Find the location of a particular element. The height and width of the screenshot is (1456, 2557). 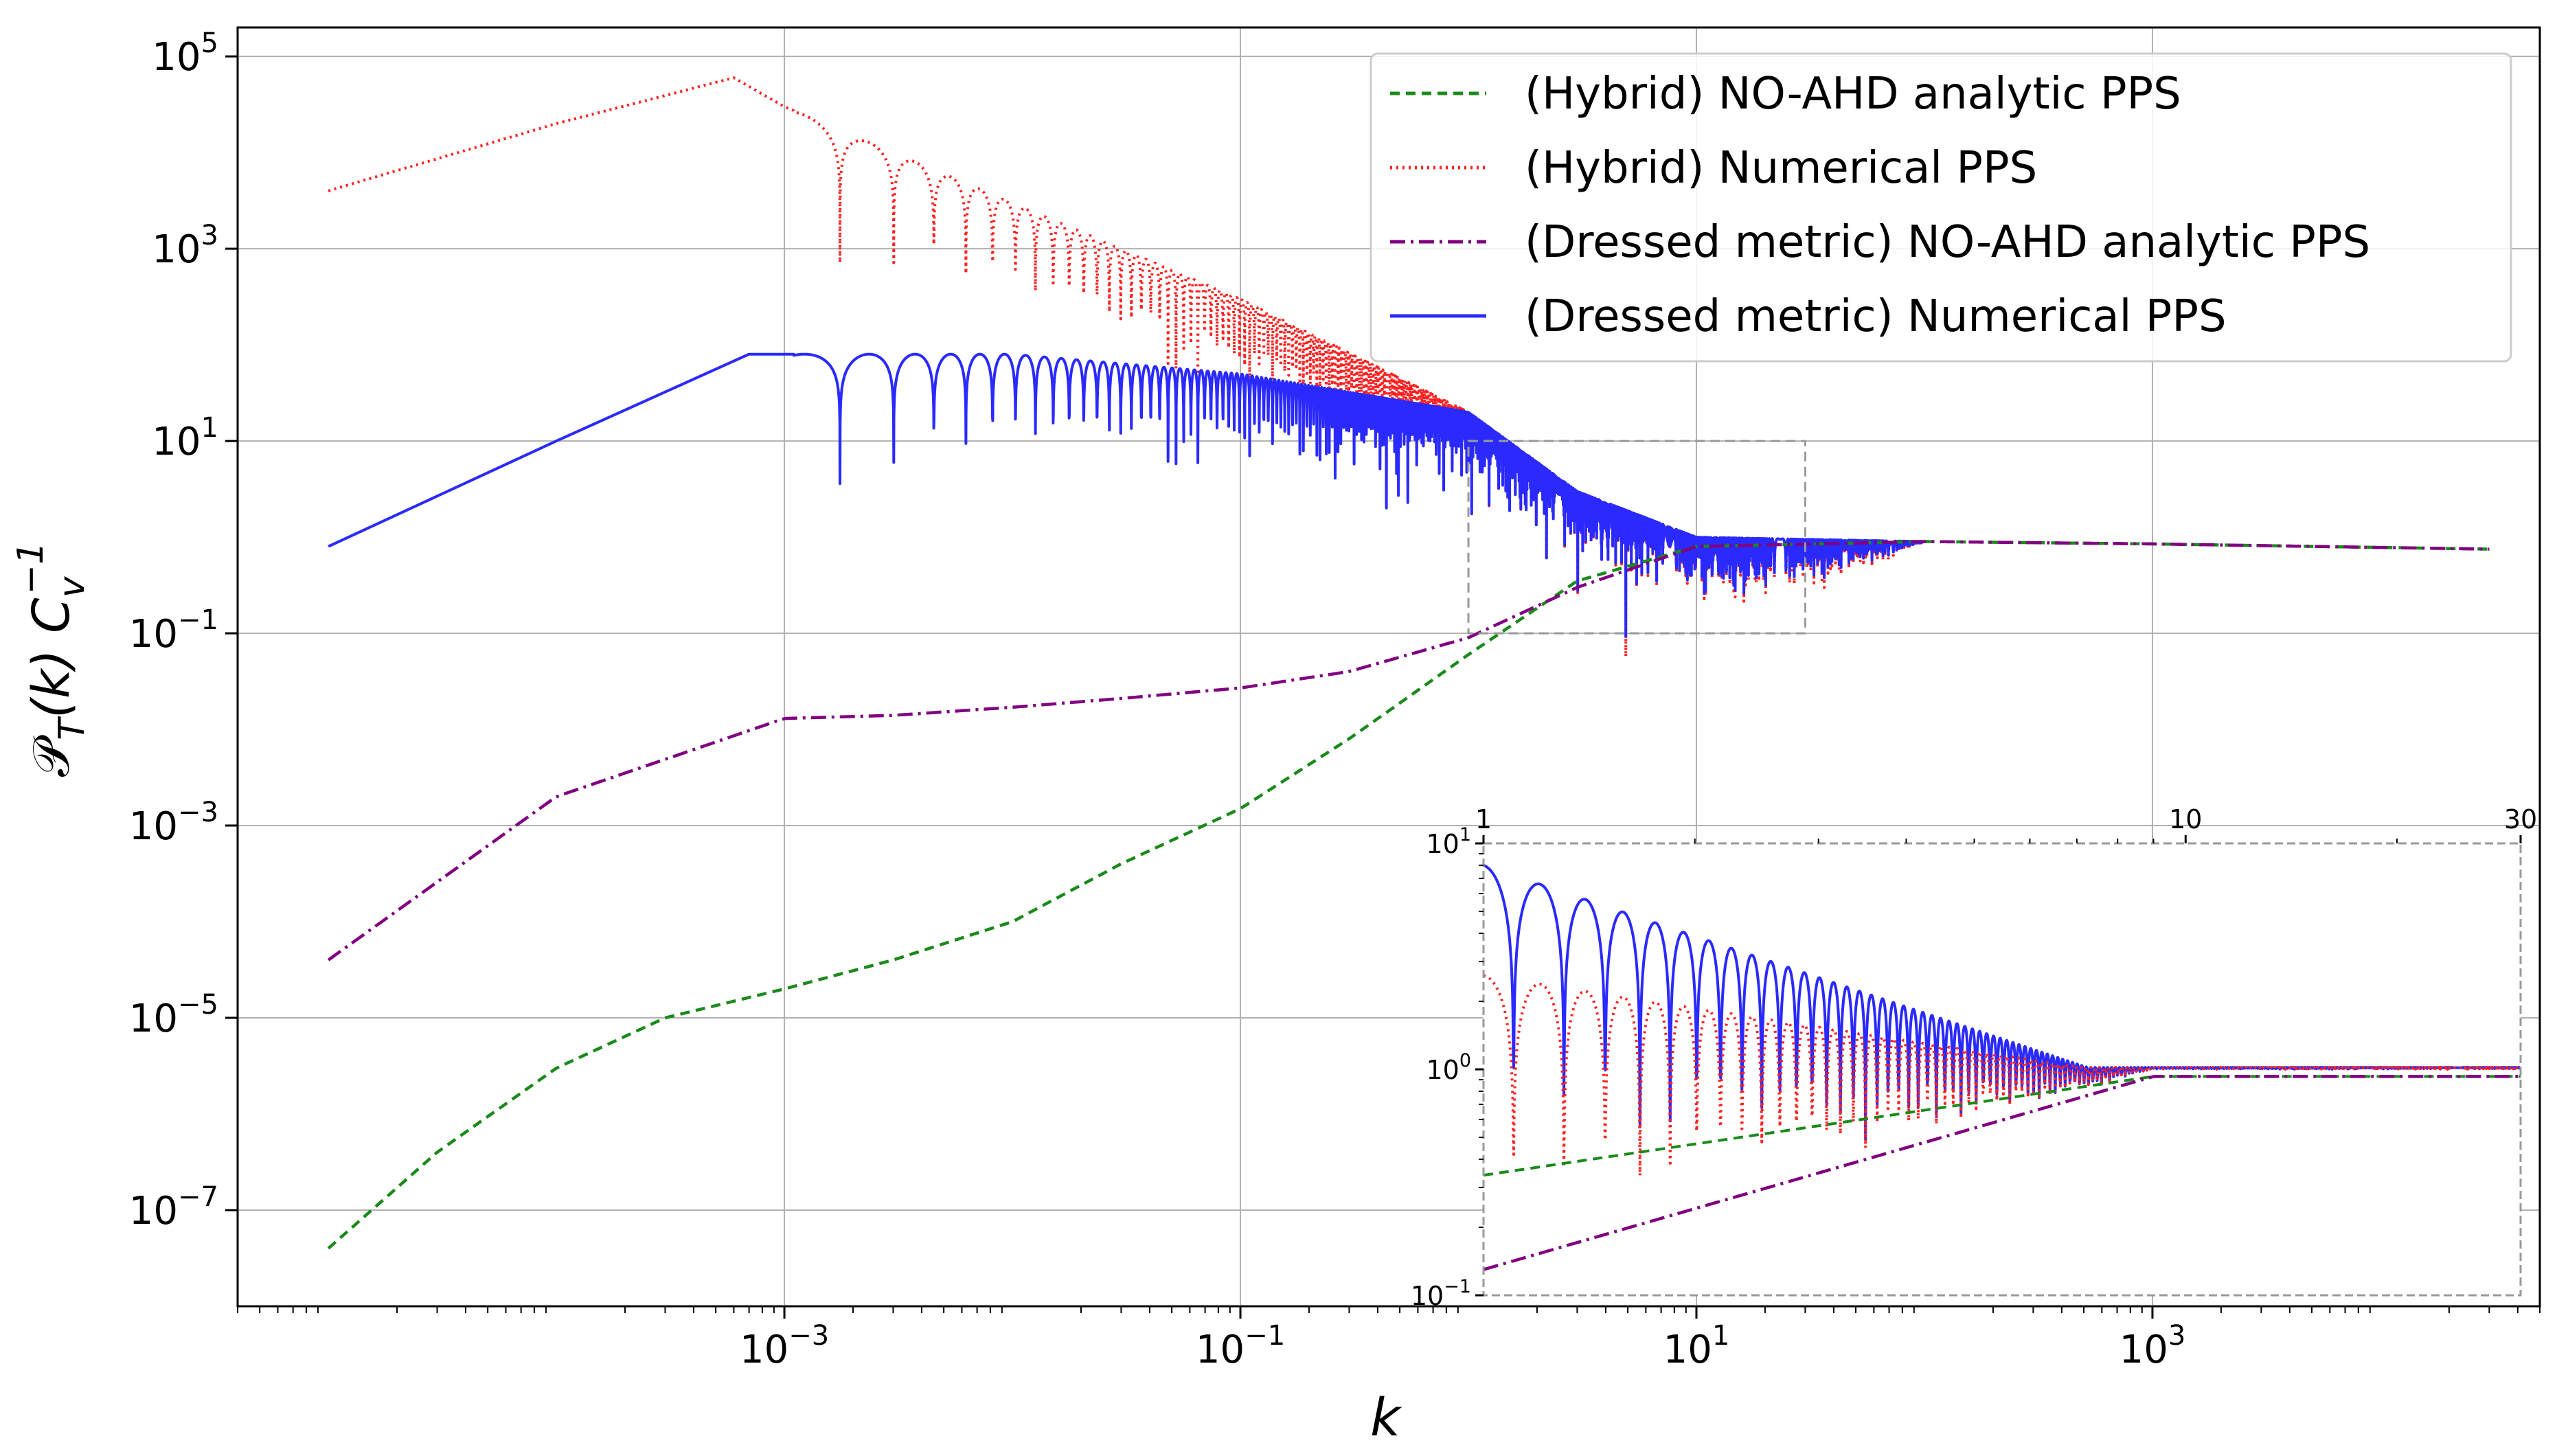

inset-y-tick-label: 10⁰ is located at coordinates (1448, 1067).